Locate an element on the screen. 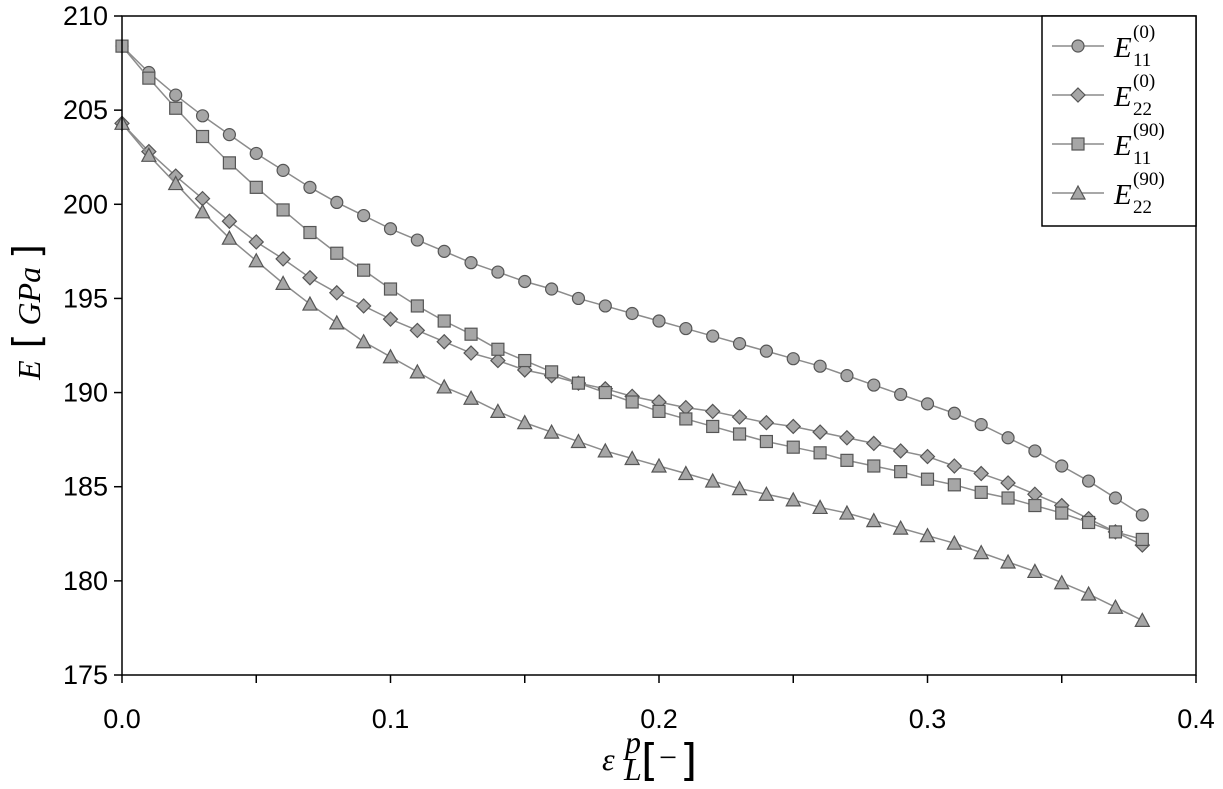 This screenshot has height=789, width=1223. x-tick-label: 0.4 is located at coordinates (1196, 719).